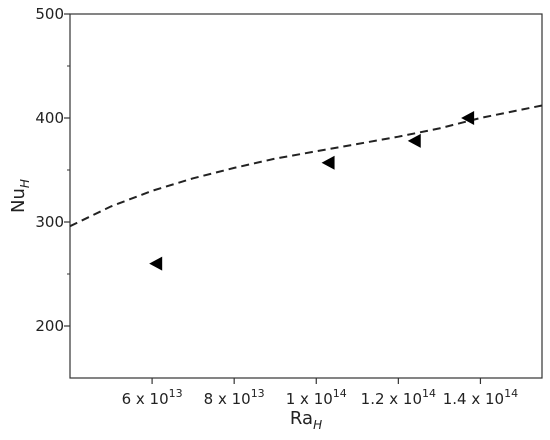 This screenshot has height=440, width=550. Describe the element at coordinates (52, 170) in the screenshot. I see `y-axis-ticks: 200 300 400 500` at that location.